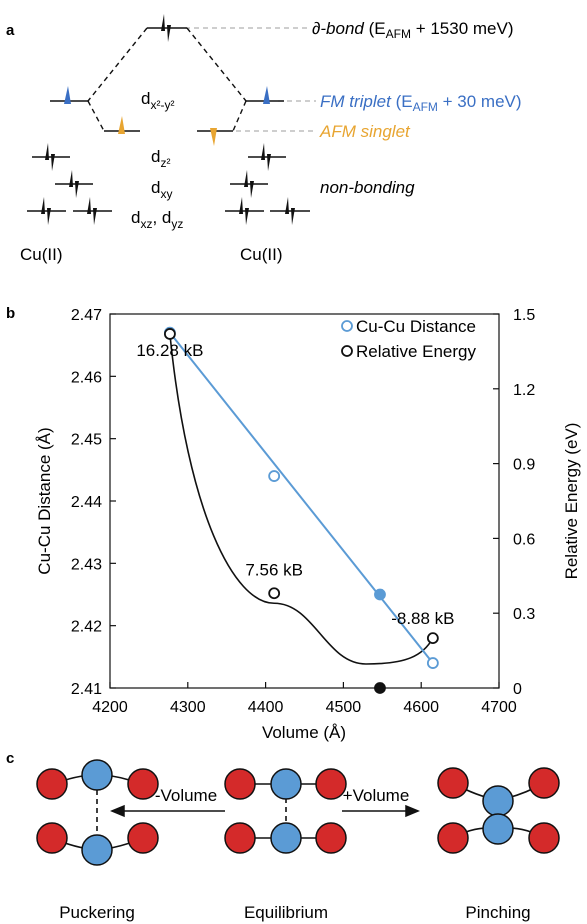 Image resolution: width=587 pixels, height=924 pixels. I want to click on legend: Cu-Cu Distance Relative Energy, so click(409, 339).